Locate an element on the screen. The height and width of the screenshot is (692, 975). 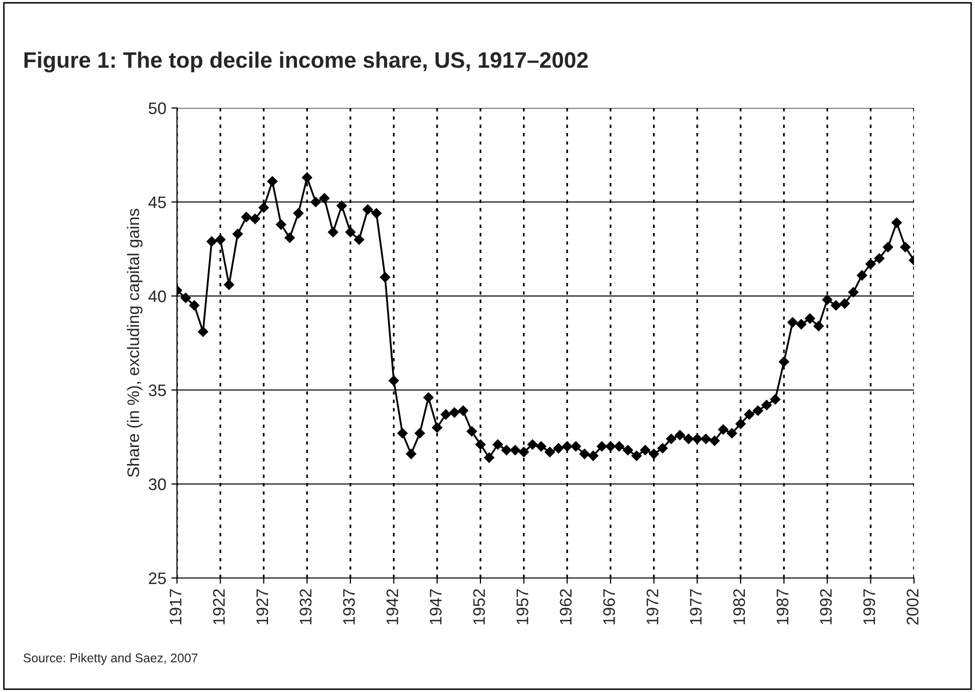
x-tick-label: 1962 is located at coordinates (566, 606).